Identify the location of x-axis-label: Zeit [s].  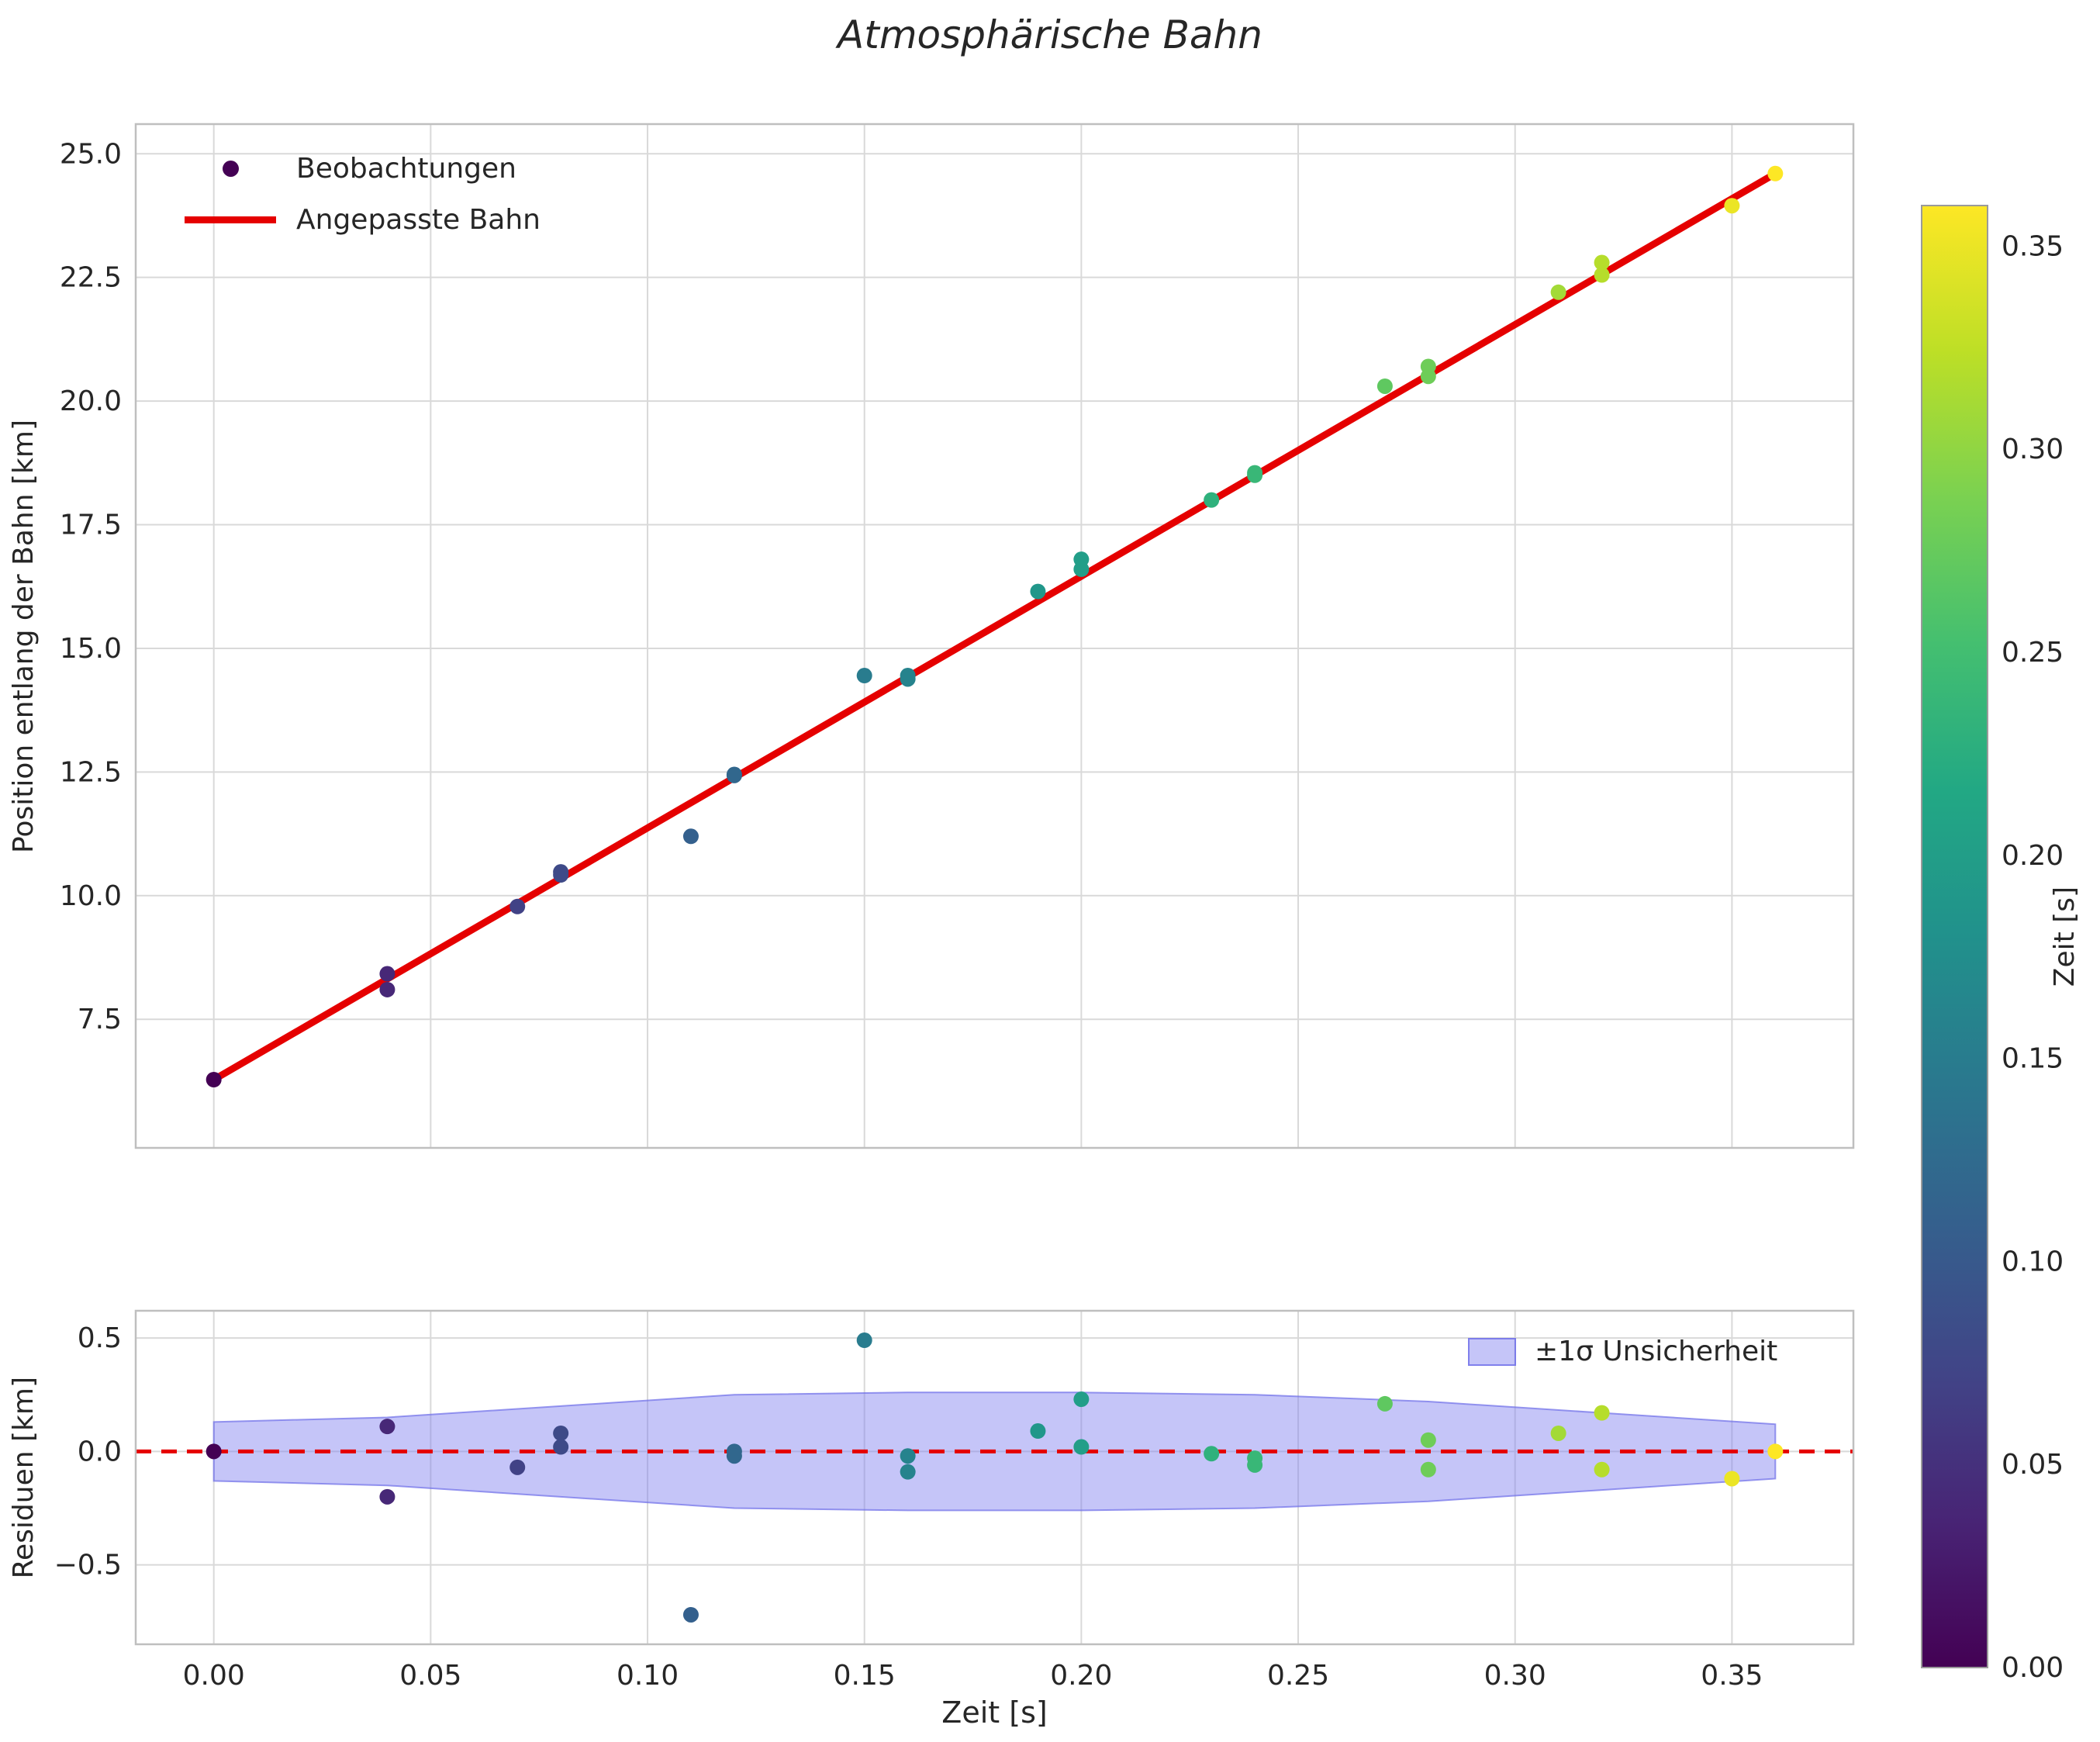
(994, 1712).